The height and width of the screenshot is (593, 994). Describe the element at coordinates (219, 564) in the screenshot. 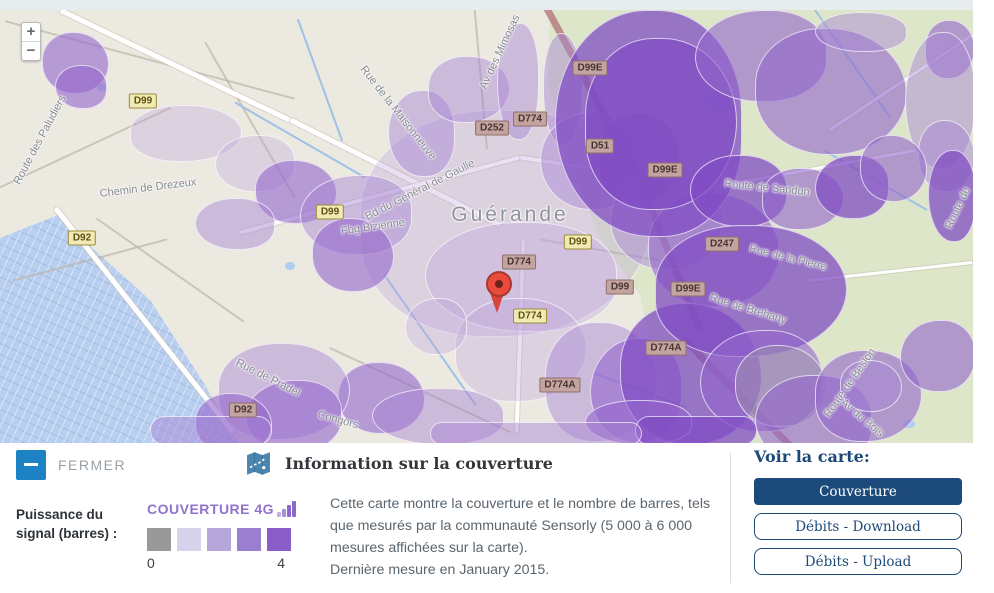

I see `legend-scale: 0 4` at that location.